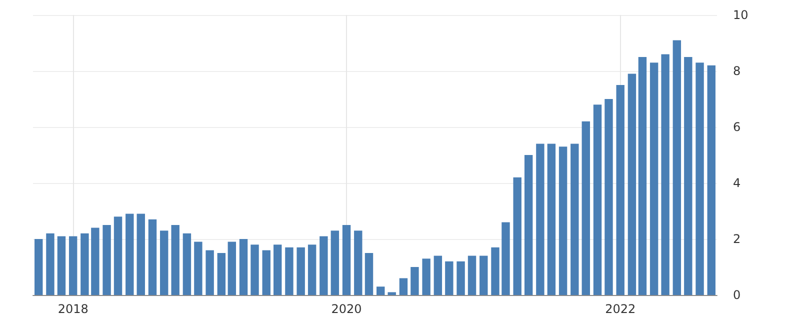 The image size is (800, 325). Describe the element at coordinates (737, 239) in the screenshot. I see `y-tick-label: 2` at that location.